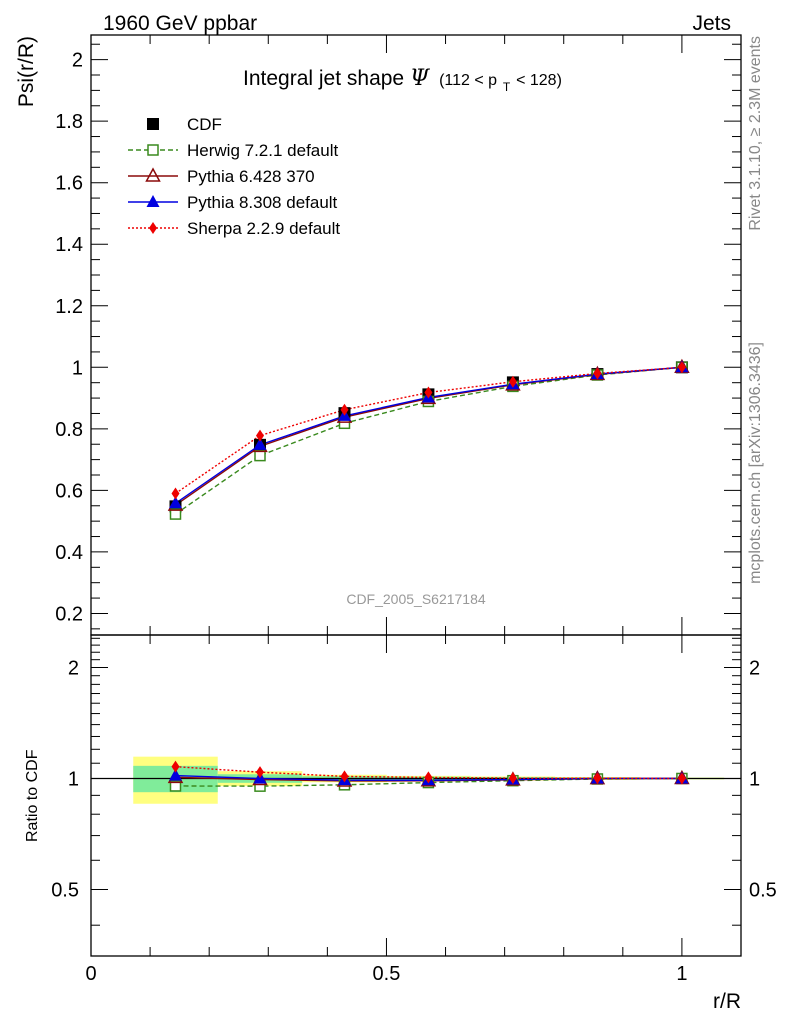 The height and width of the screenshot is (1029, 786). Describe the element at coordinates (754, 668) in the screenshot. I see `ratio-y-tick-label-right: 2` at that location.